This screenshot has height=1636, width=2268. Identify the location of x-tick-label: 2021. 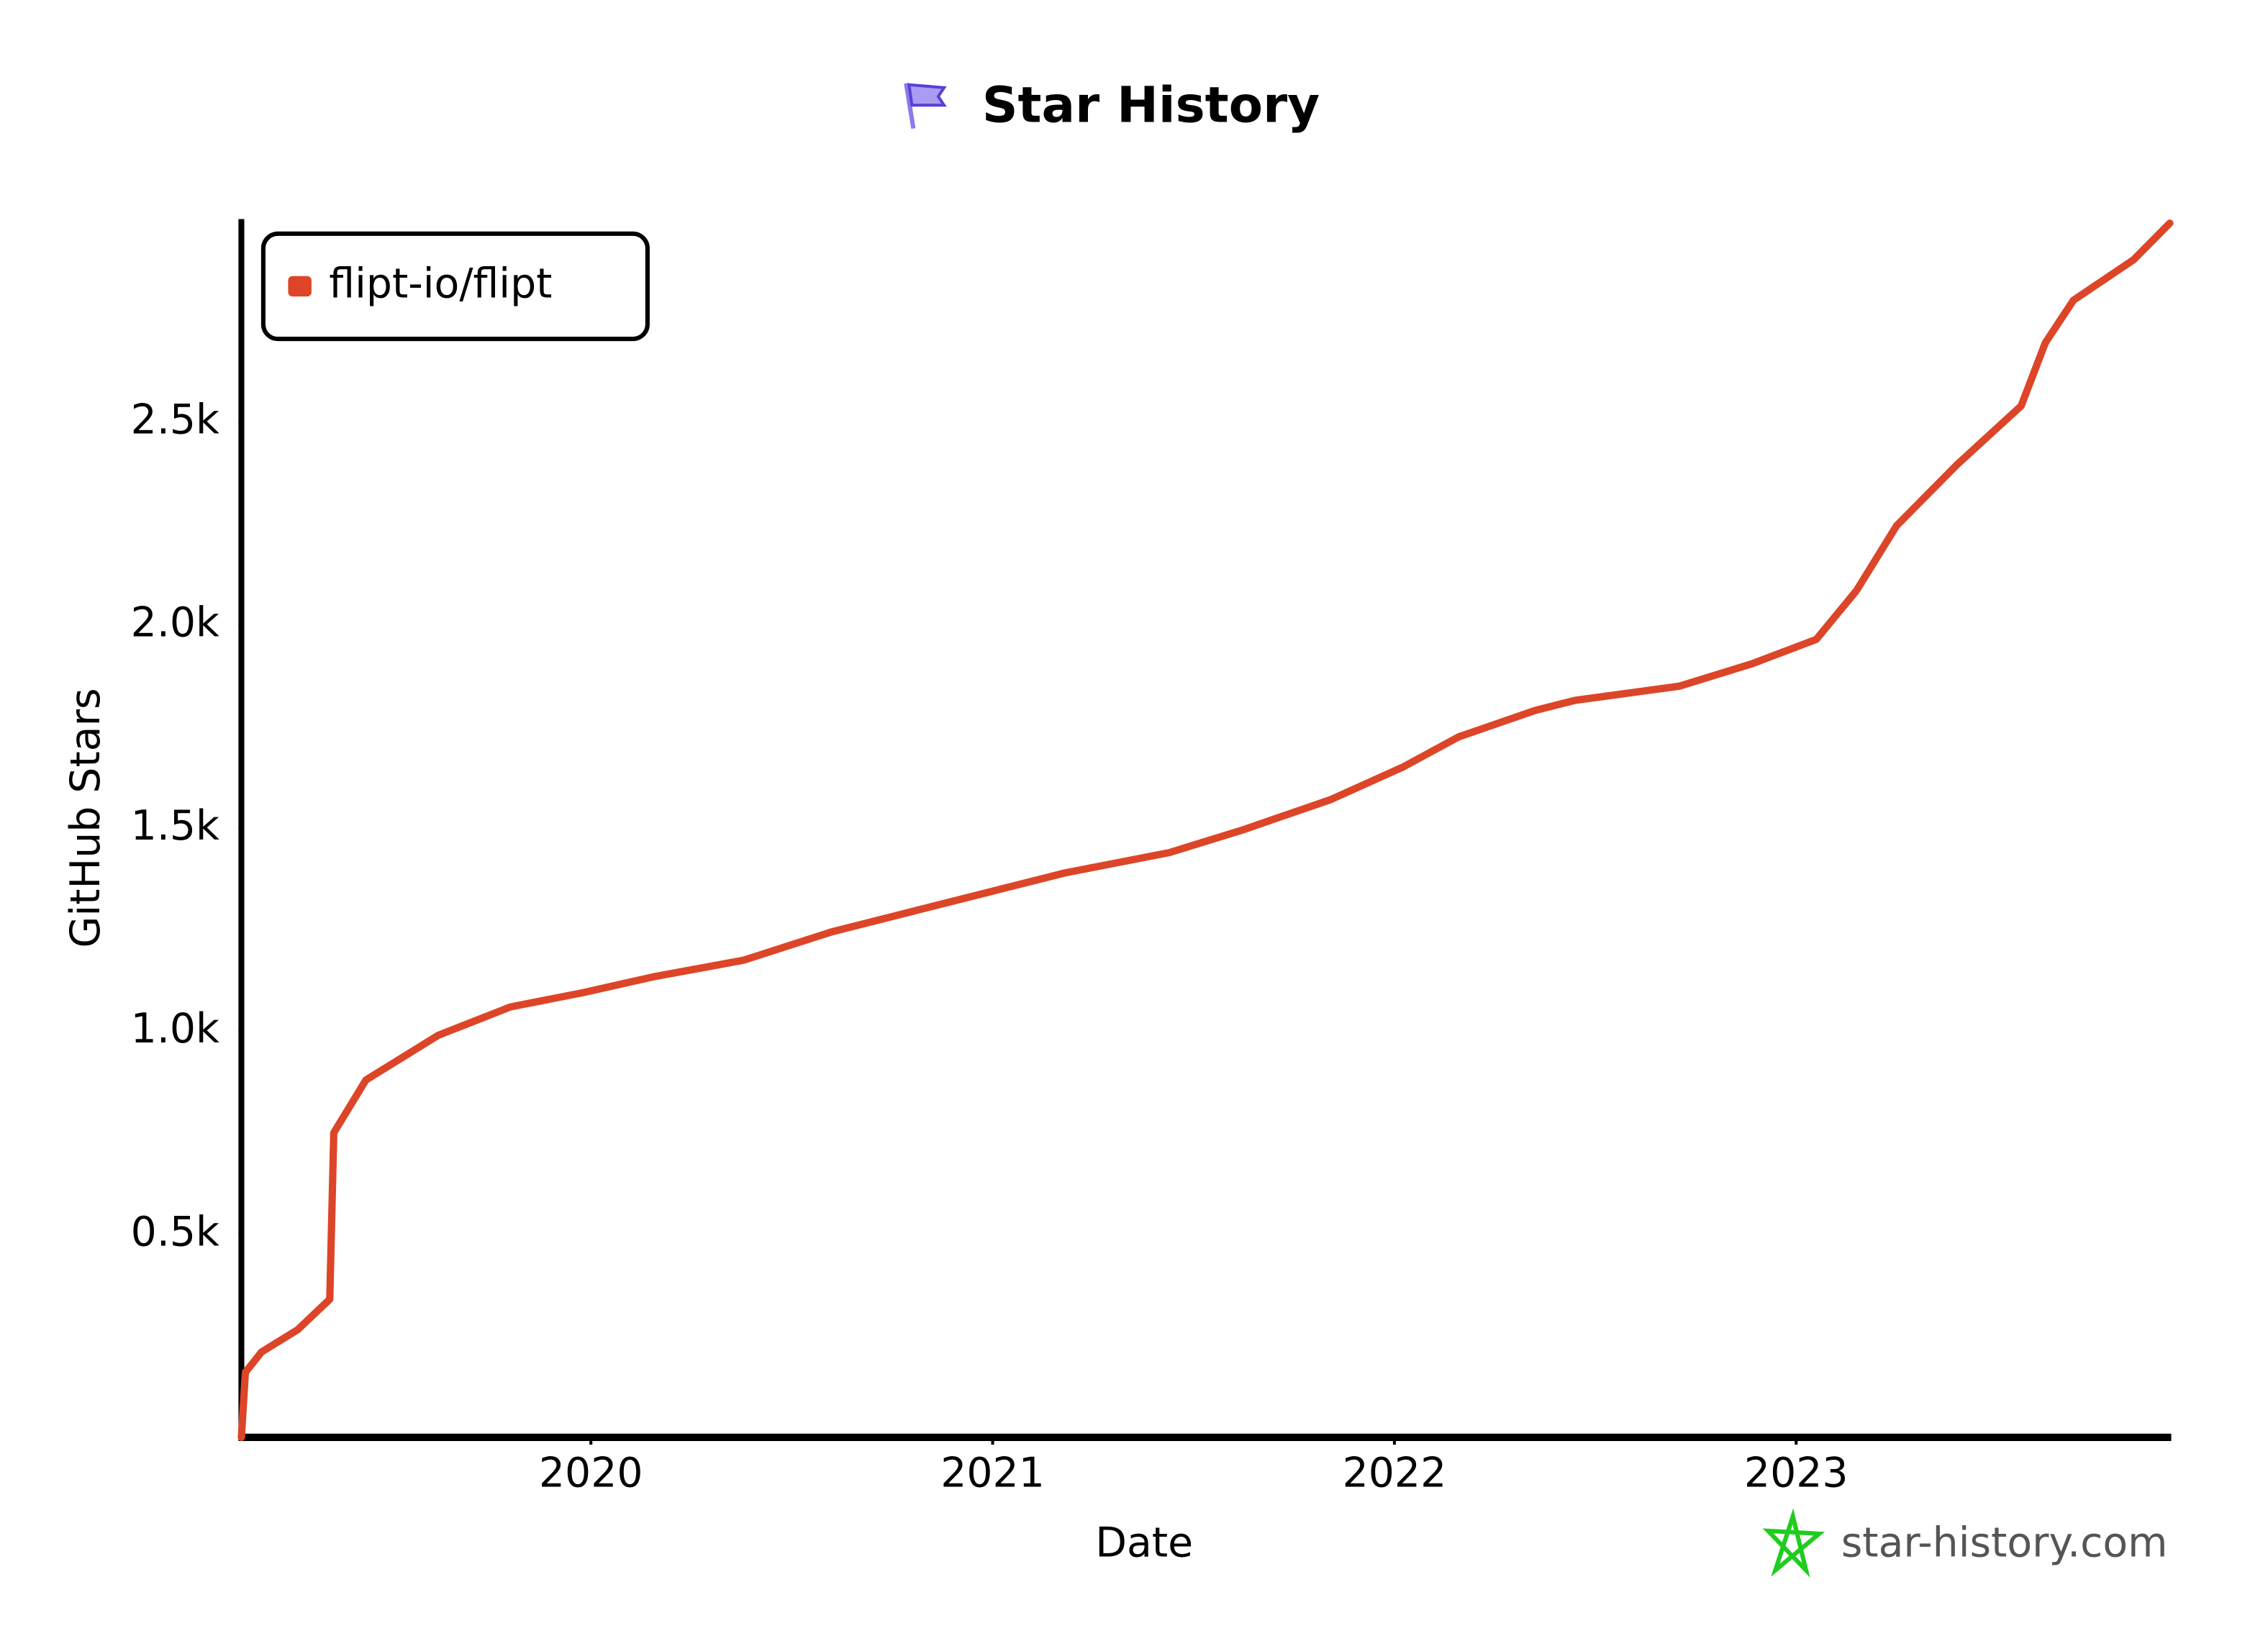
(992, 1473).